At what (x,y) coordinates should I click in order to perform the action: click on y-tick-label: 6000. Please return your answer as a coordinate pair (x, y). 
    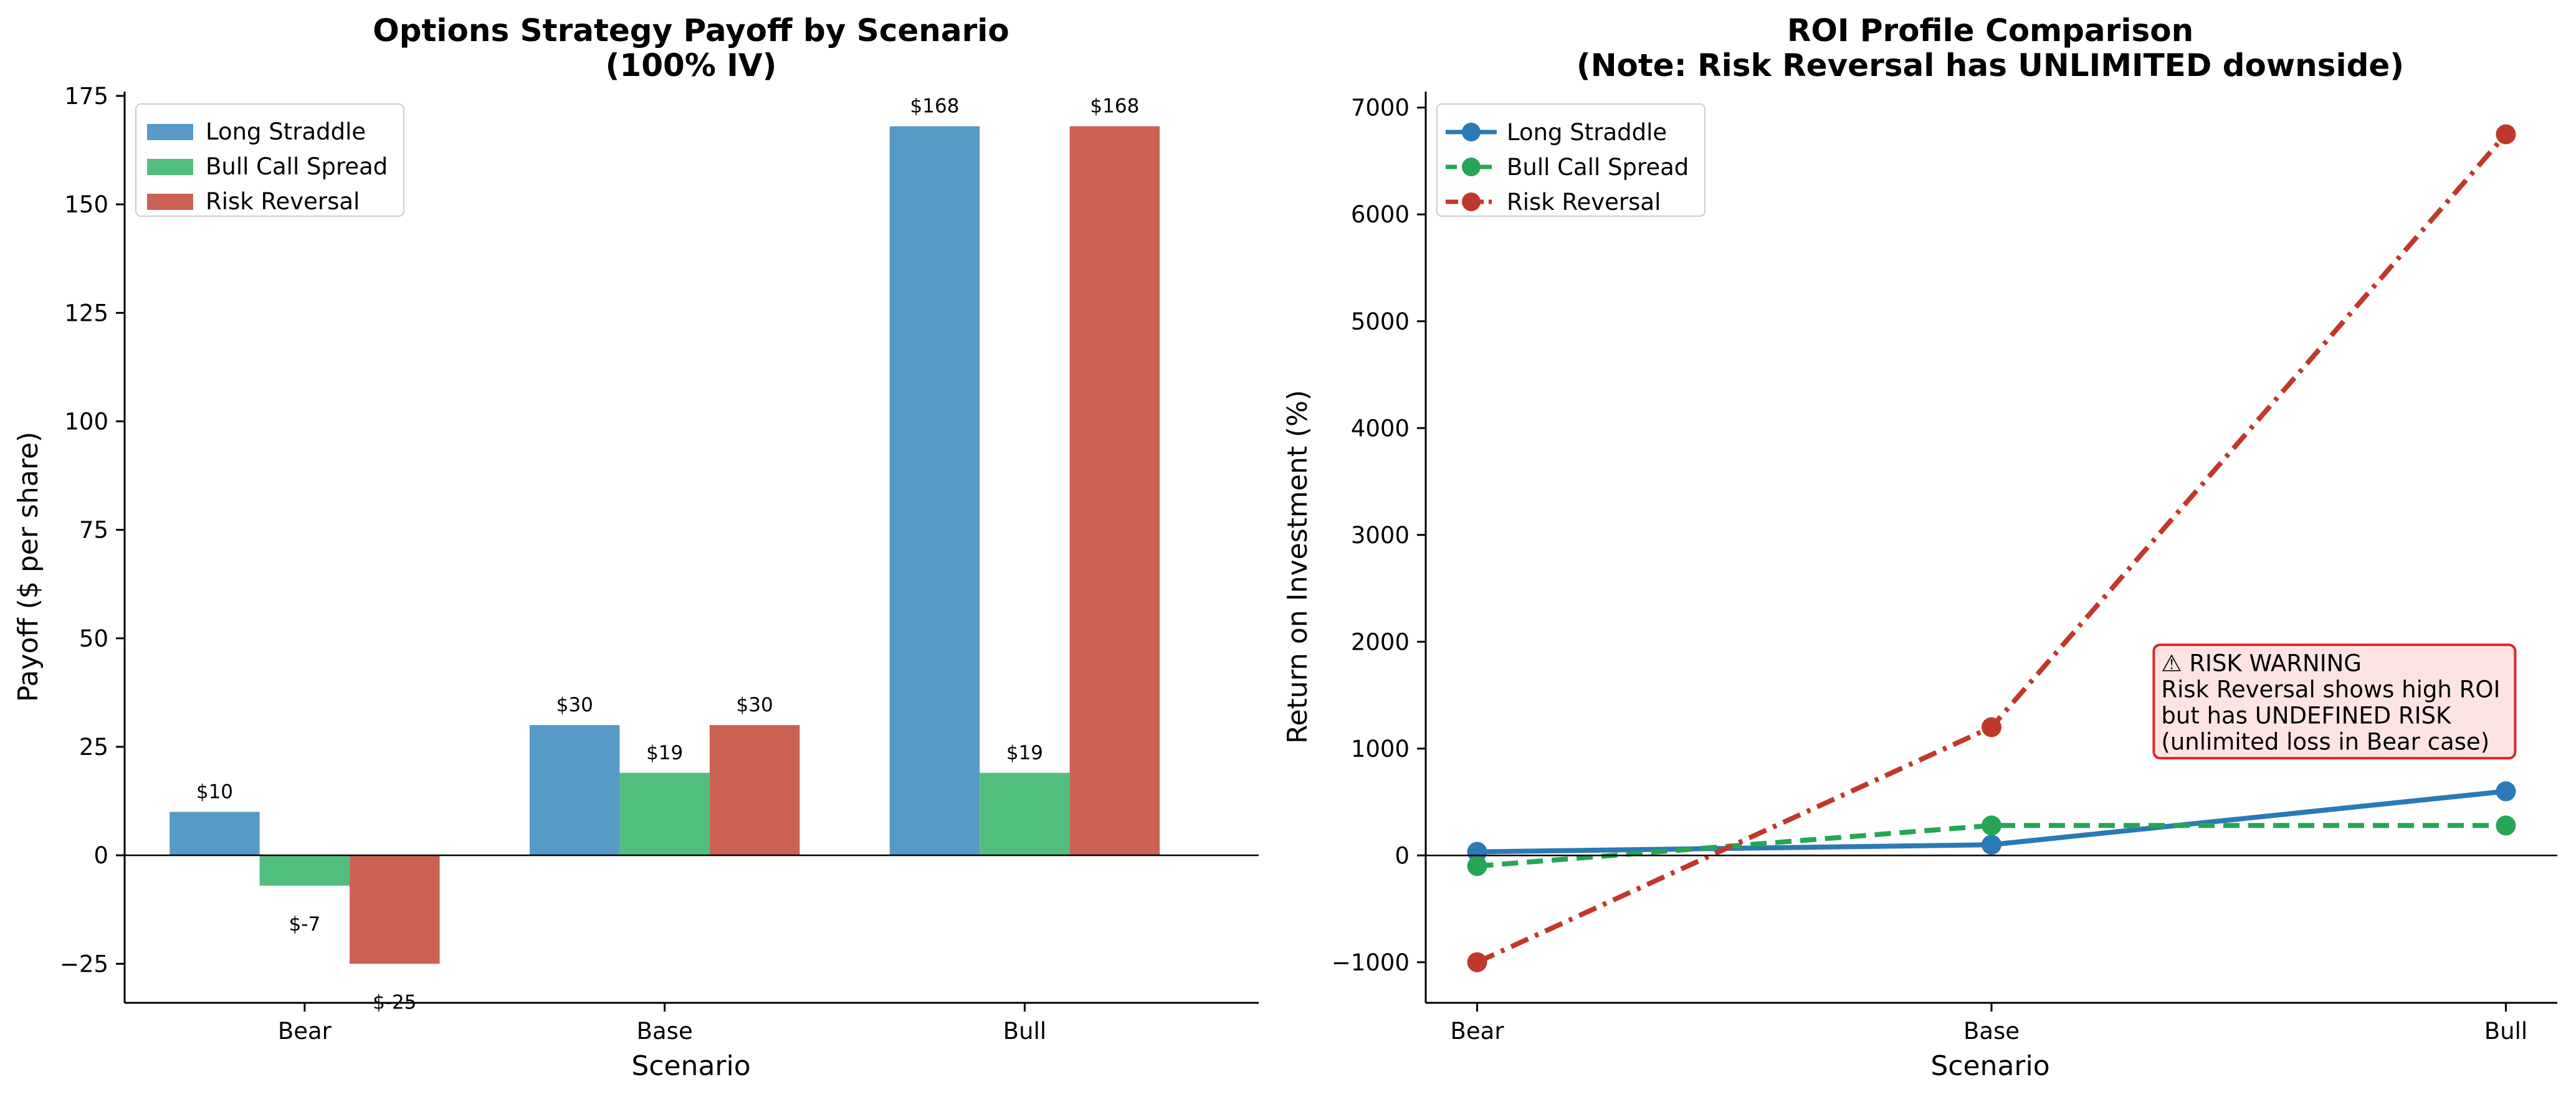
    Looking at the image, I should click on (1380, 214).